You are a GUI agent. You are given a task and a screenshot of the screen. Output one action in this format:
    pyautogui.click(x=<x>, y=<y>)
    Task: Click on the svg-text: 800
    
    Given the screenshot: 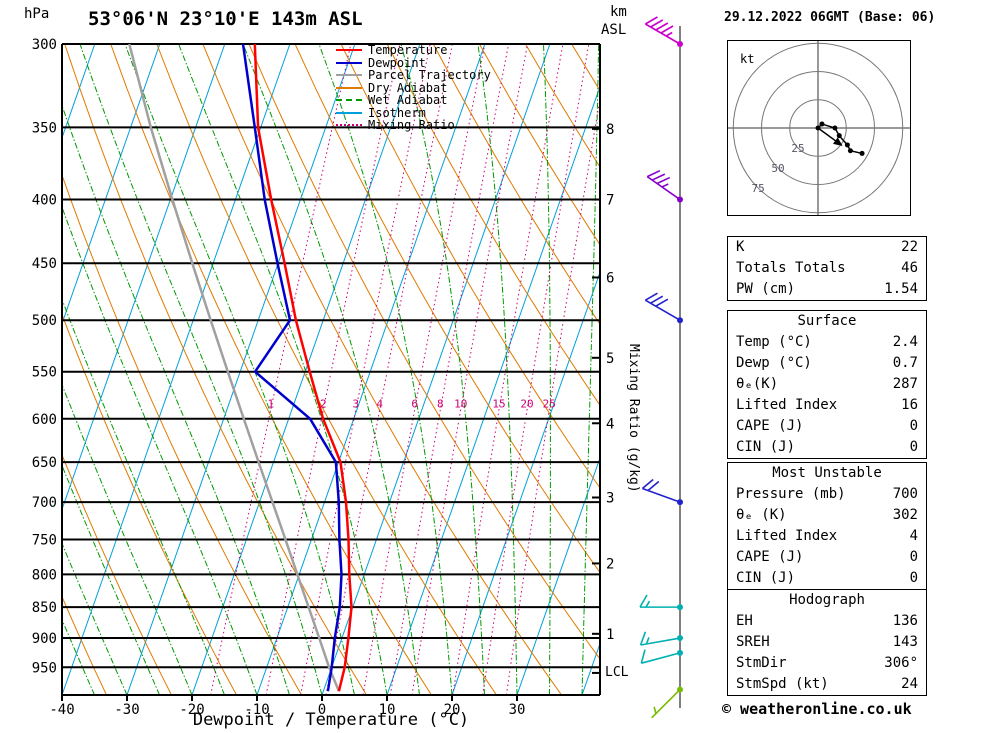 What is the action you would take?
    pyautogui.click(x=44, y=575)
    